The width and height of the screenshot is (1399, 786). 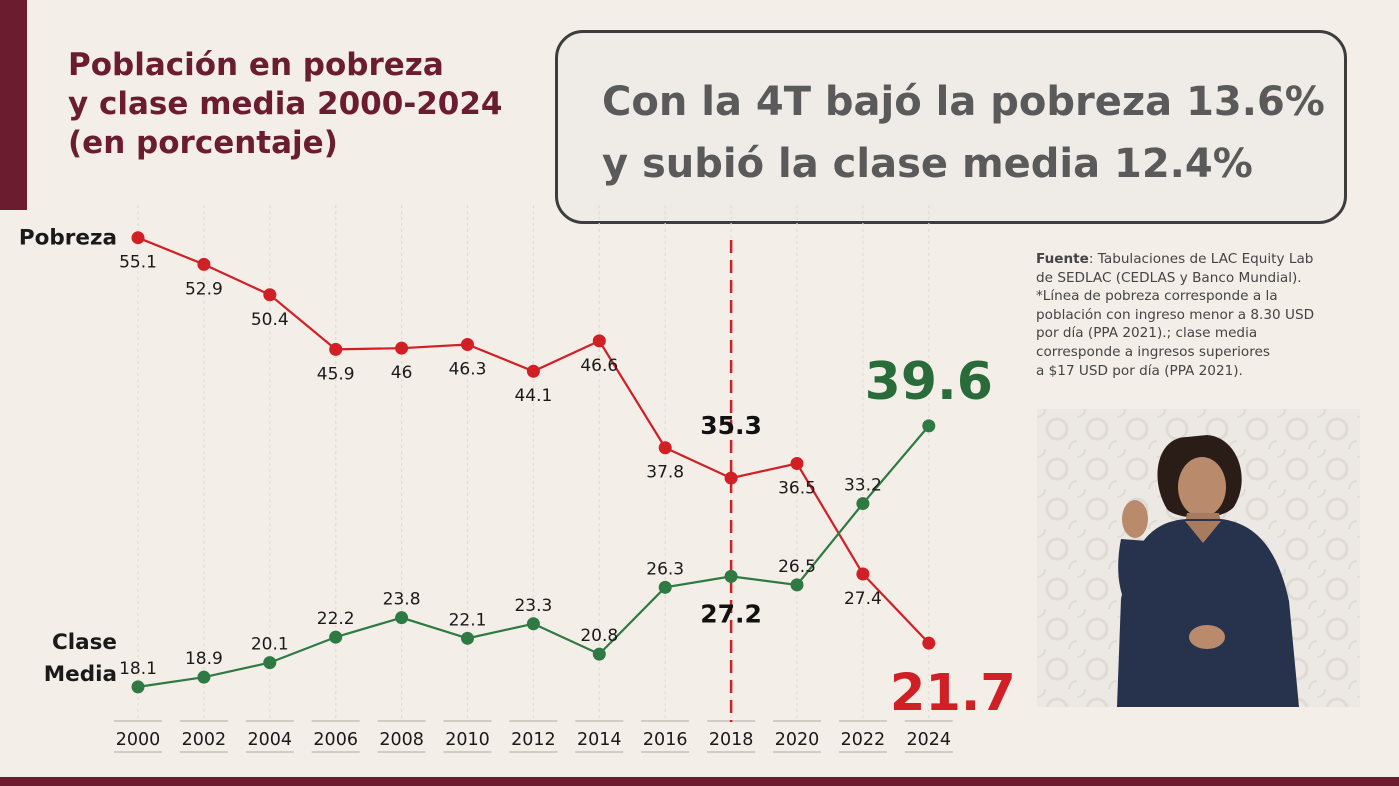 What do you see at coordinates (468, 370) in the screenshot?
I see `pobreza-data-label: 46.3` at bounding box center [468, 370].